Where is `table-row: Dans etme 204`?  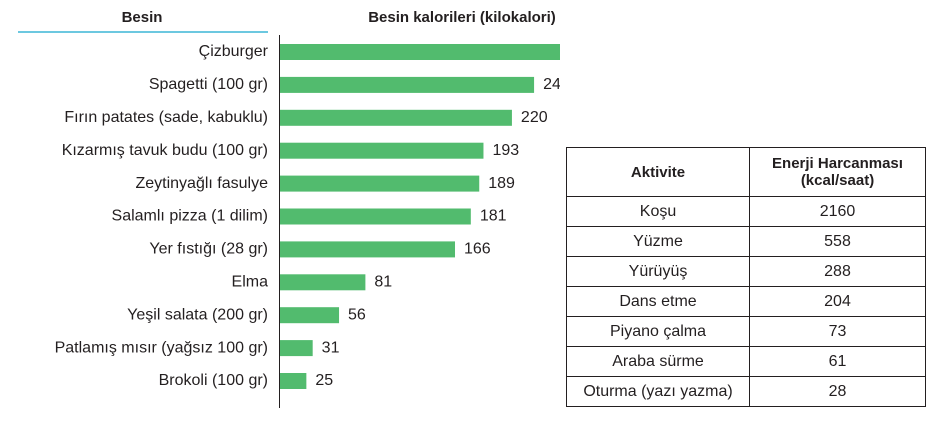
table-row: Dans etme 204 is located at coordinates (746, 301).